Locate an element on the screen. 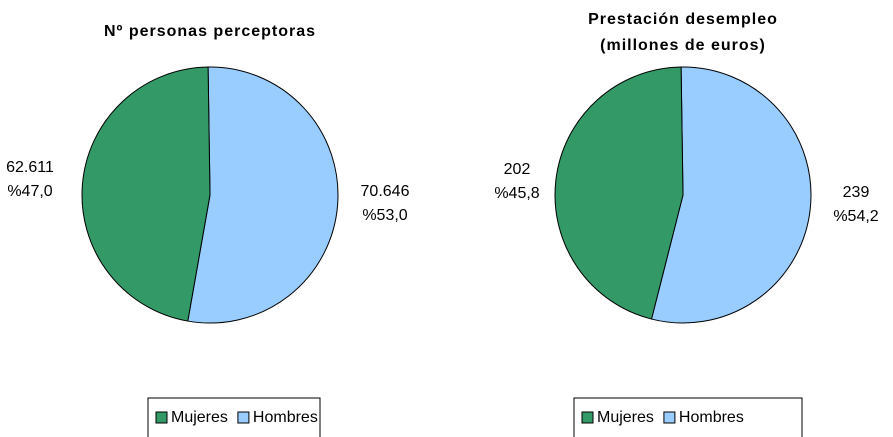 This screenshot has width=893, height=437. percentage-label: %45,8 is located at coordinates (516, 193).